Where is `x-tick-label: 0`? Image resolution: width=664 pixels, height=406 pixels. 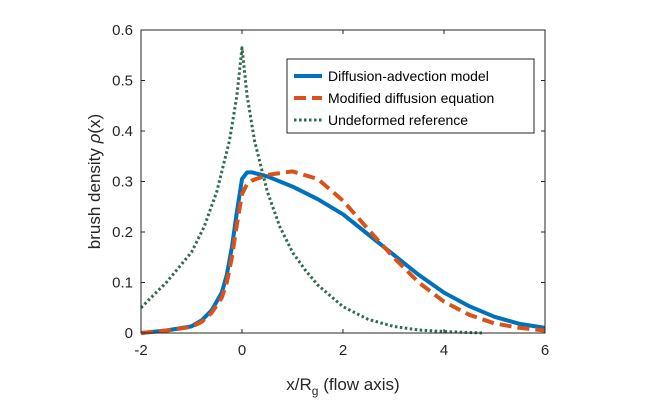
x-tick-label: 0 is located at coordinates (242, 350).